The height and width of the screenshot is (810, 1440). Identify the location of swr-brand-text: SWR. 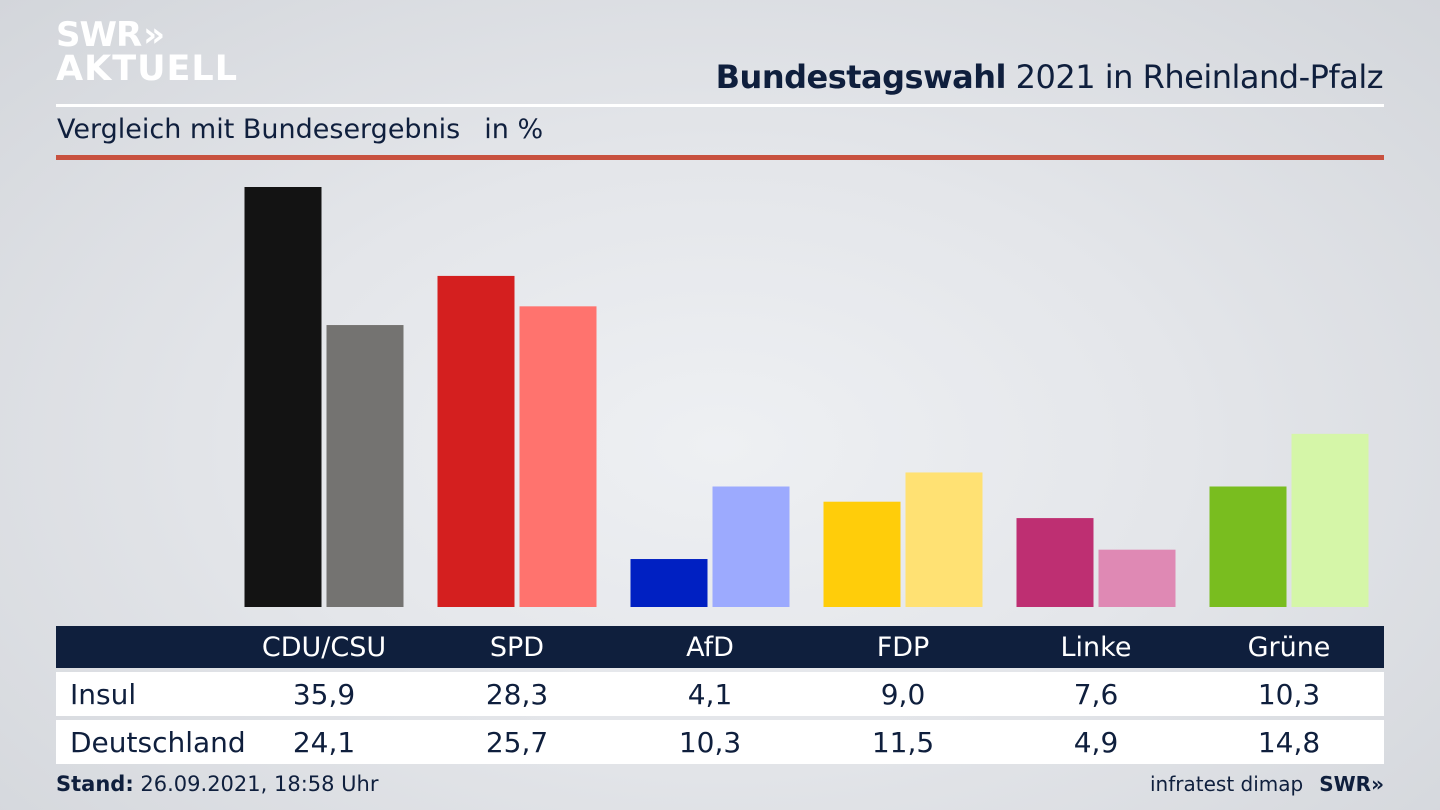
(1345, 784).